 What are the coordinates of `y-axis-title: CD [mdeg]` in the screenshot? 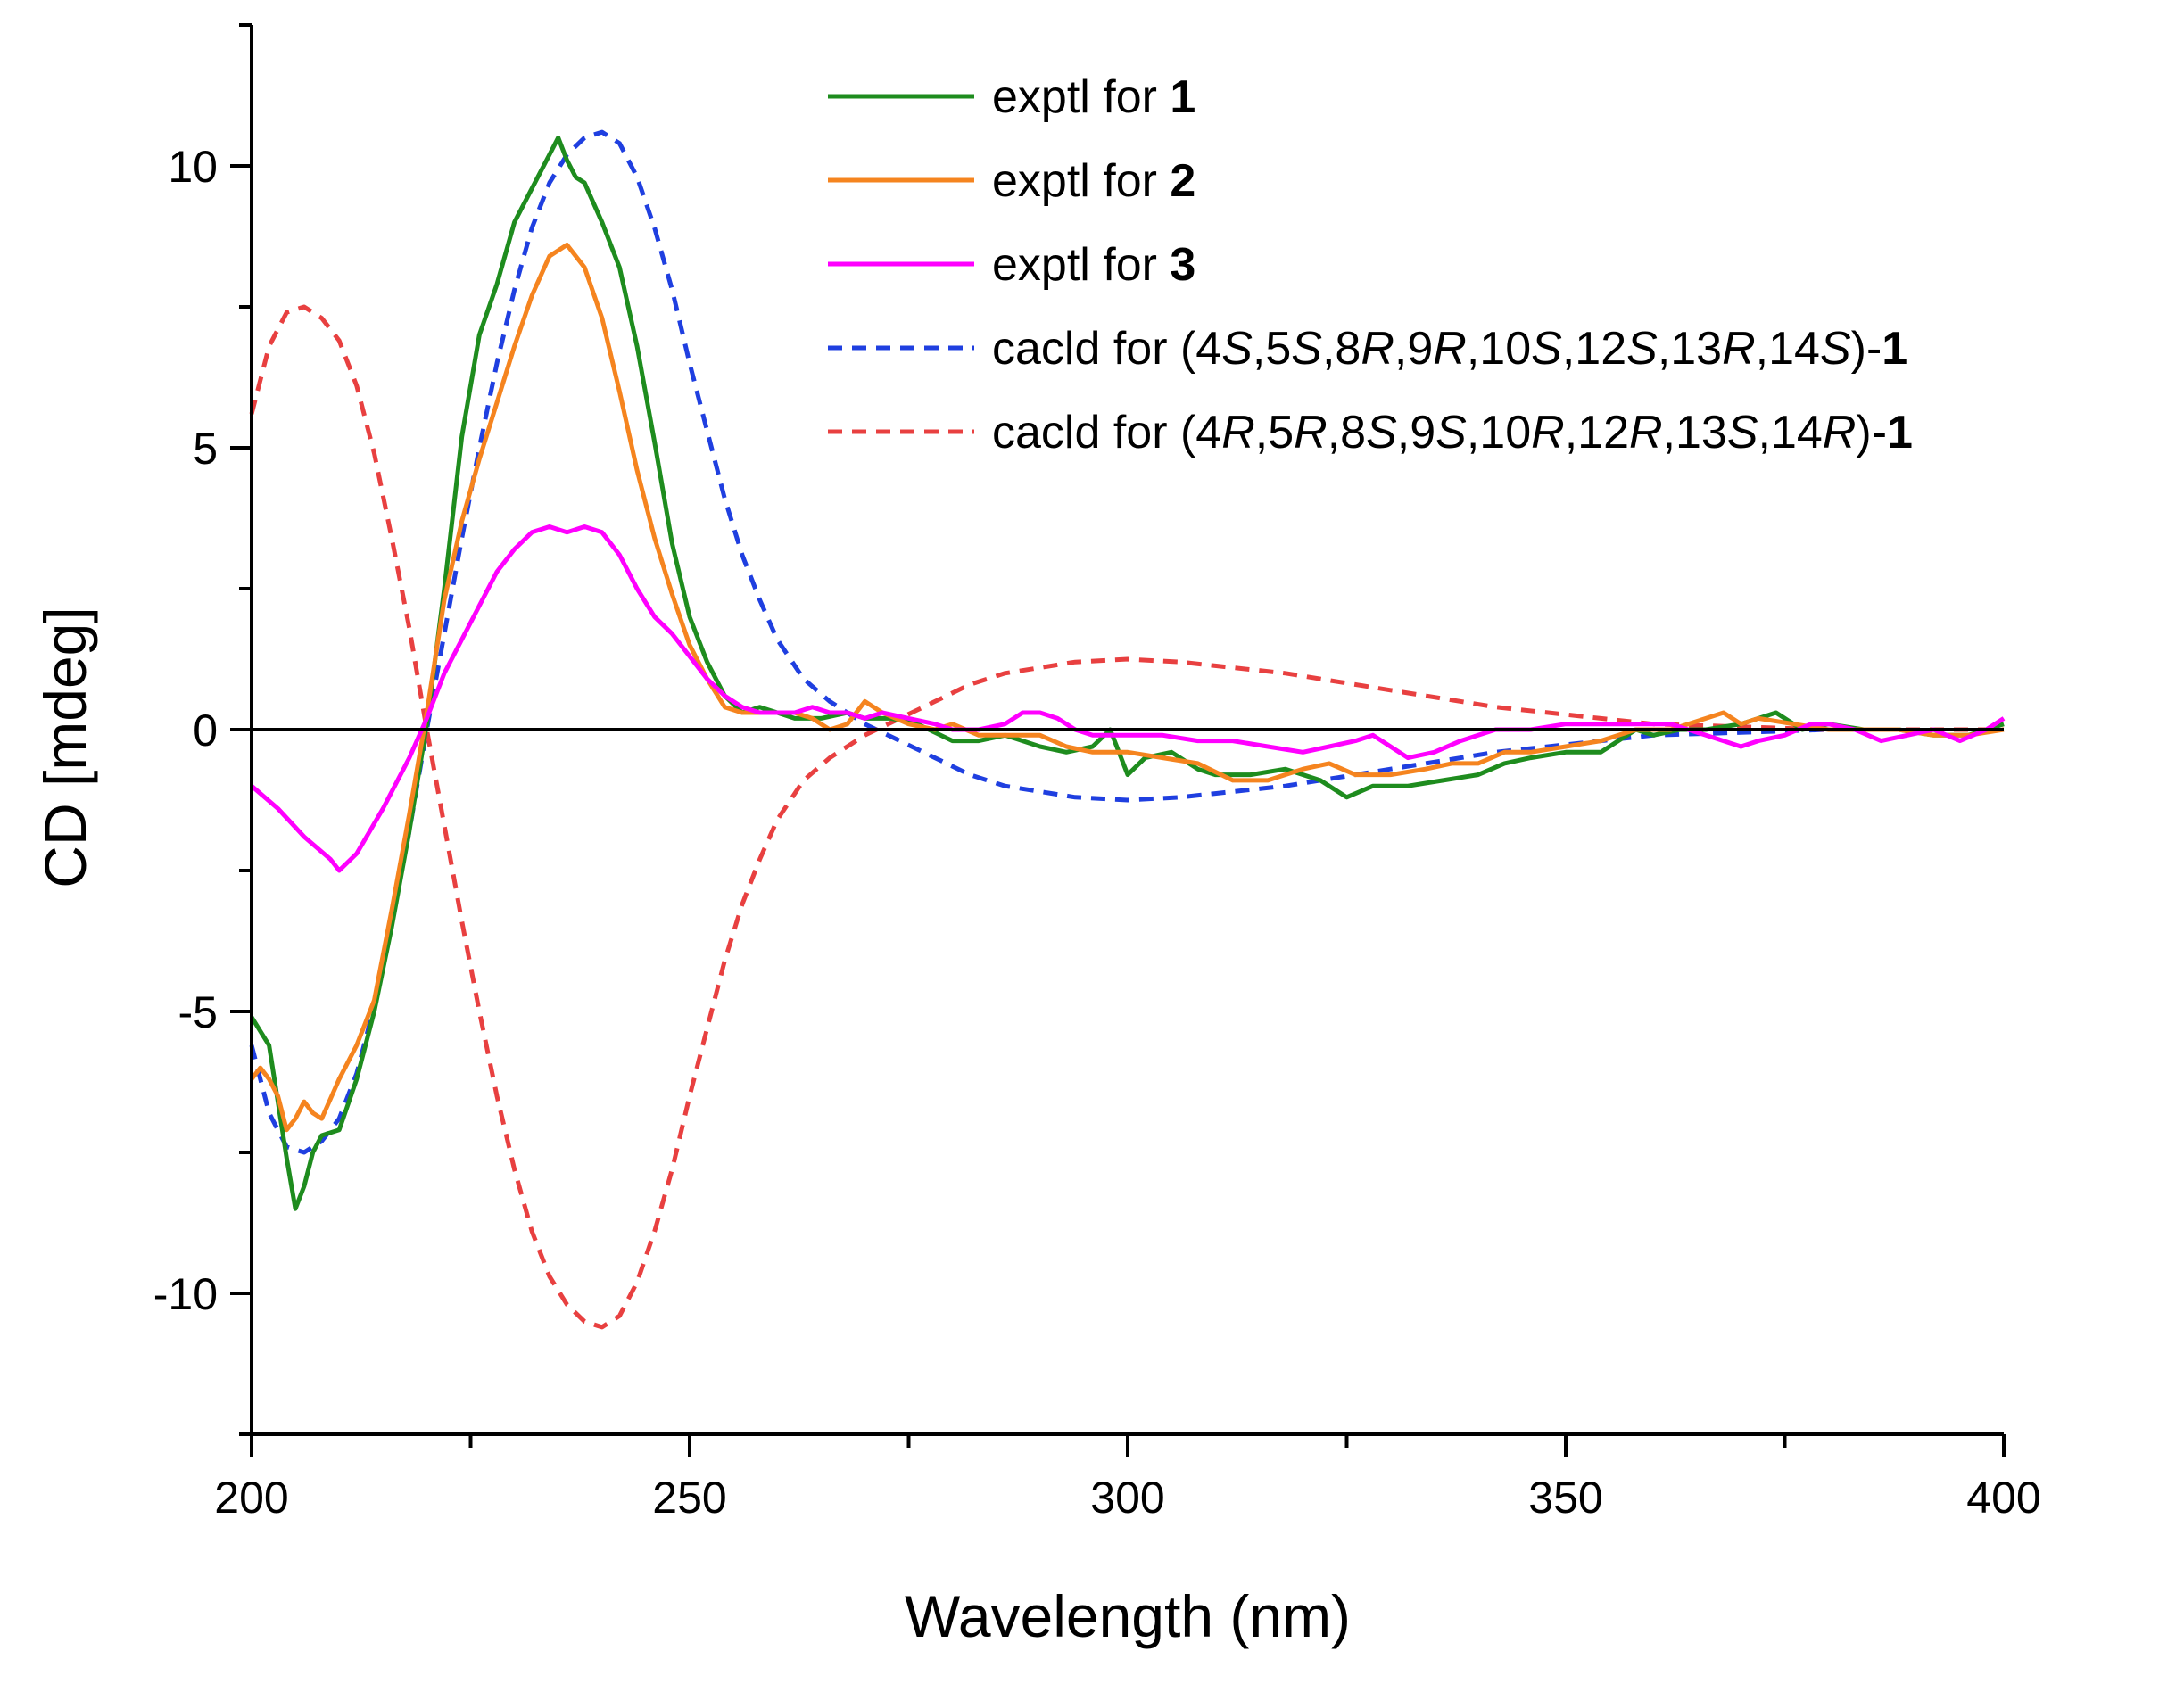 It's located at (65, 747).